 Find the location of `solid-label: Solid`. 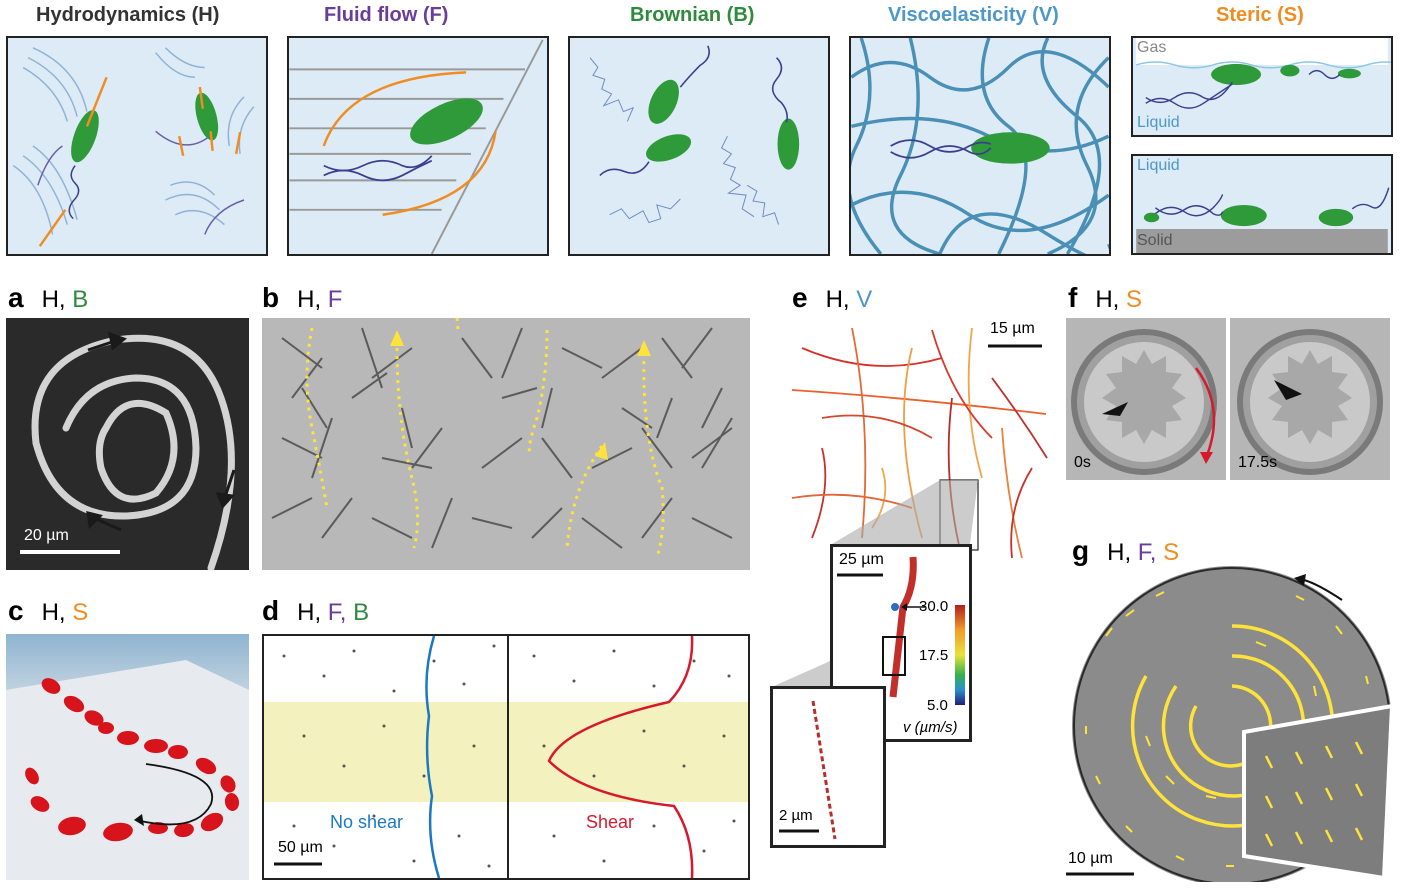

solid-label: Solid is located at coordinates (1155, 240).